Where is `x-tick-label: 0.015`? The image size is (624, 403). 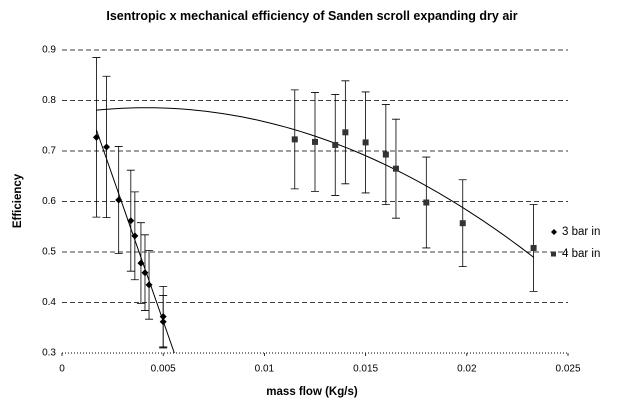 x-tick-label: 0.015 is located at coordinates (365, 369).